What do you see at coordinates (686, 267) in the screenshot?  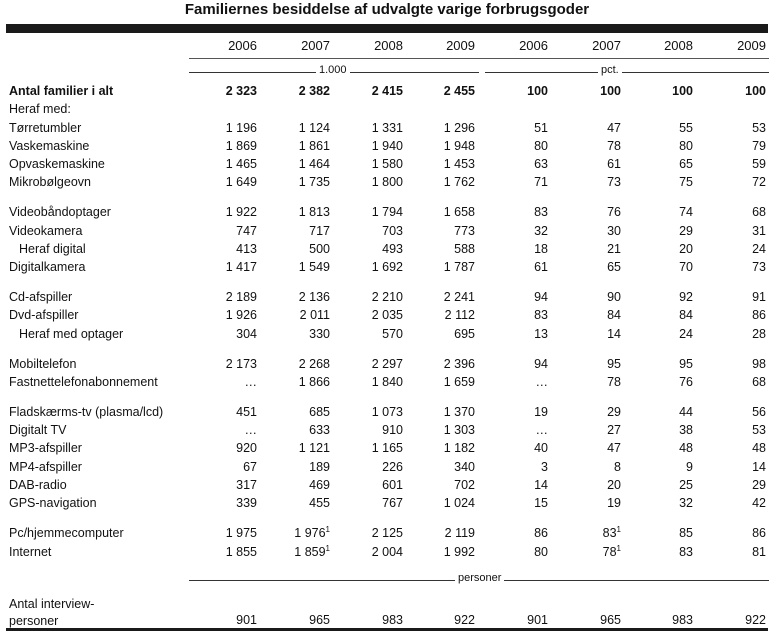 I see `table-cell: 70` at bounding box center [686, 267].